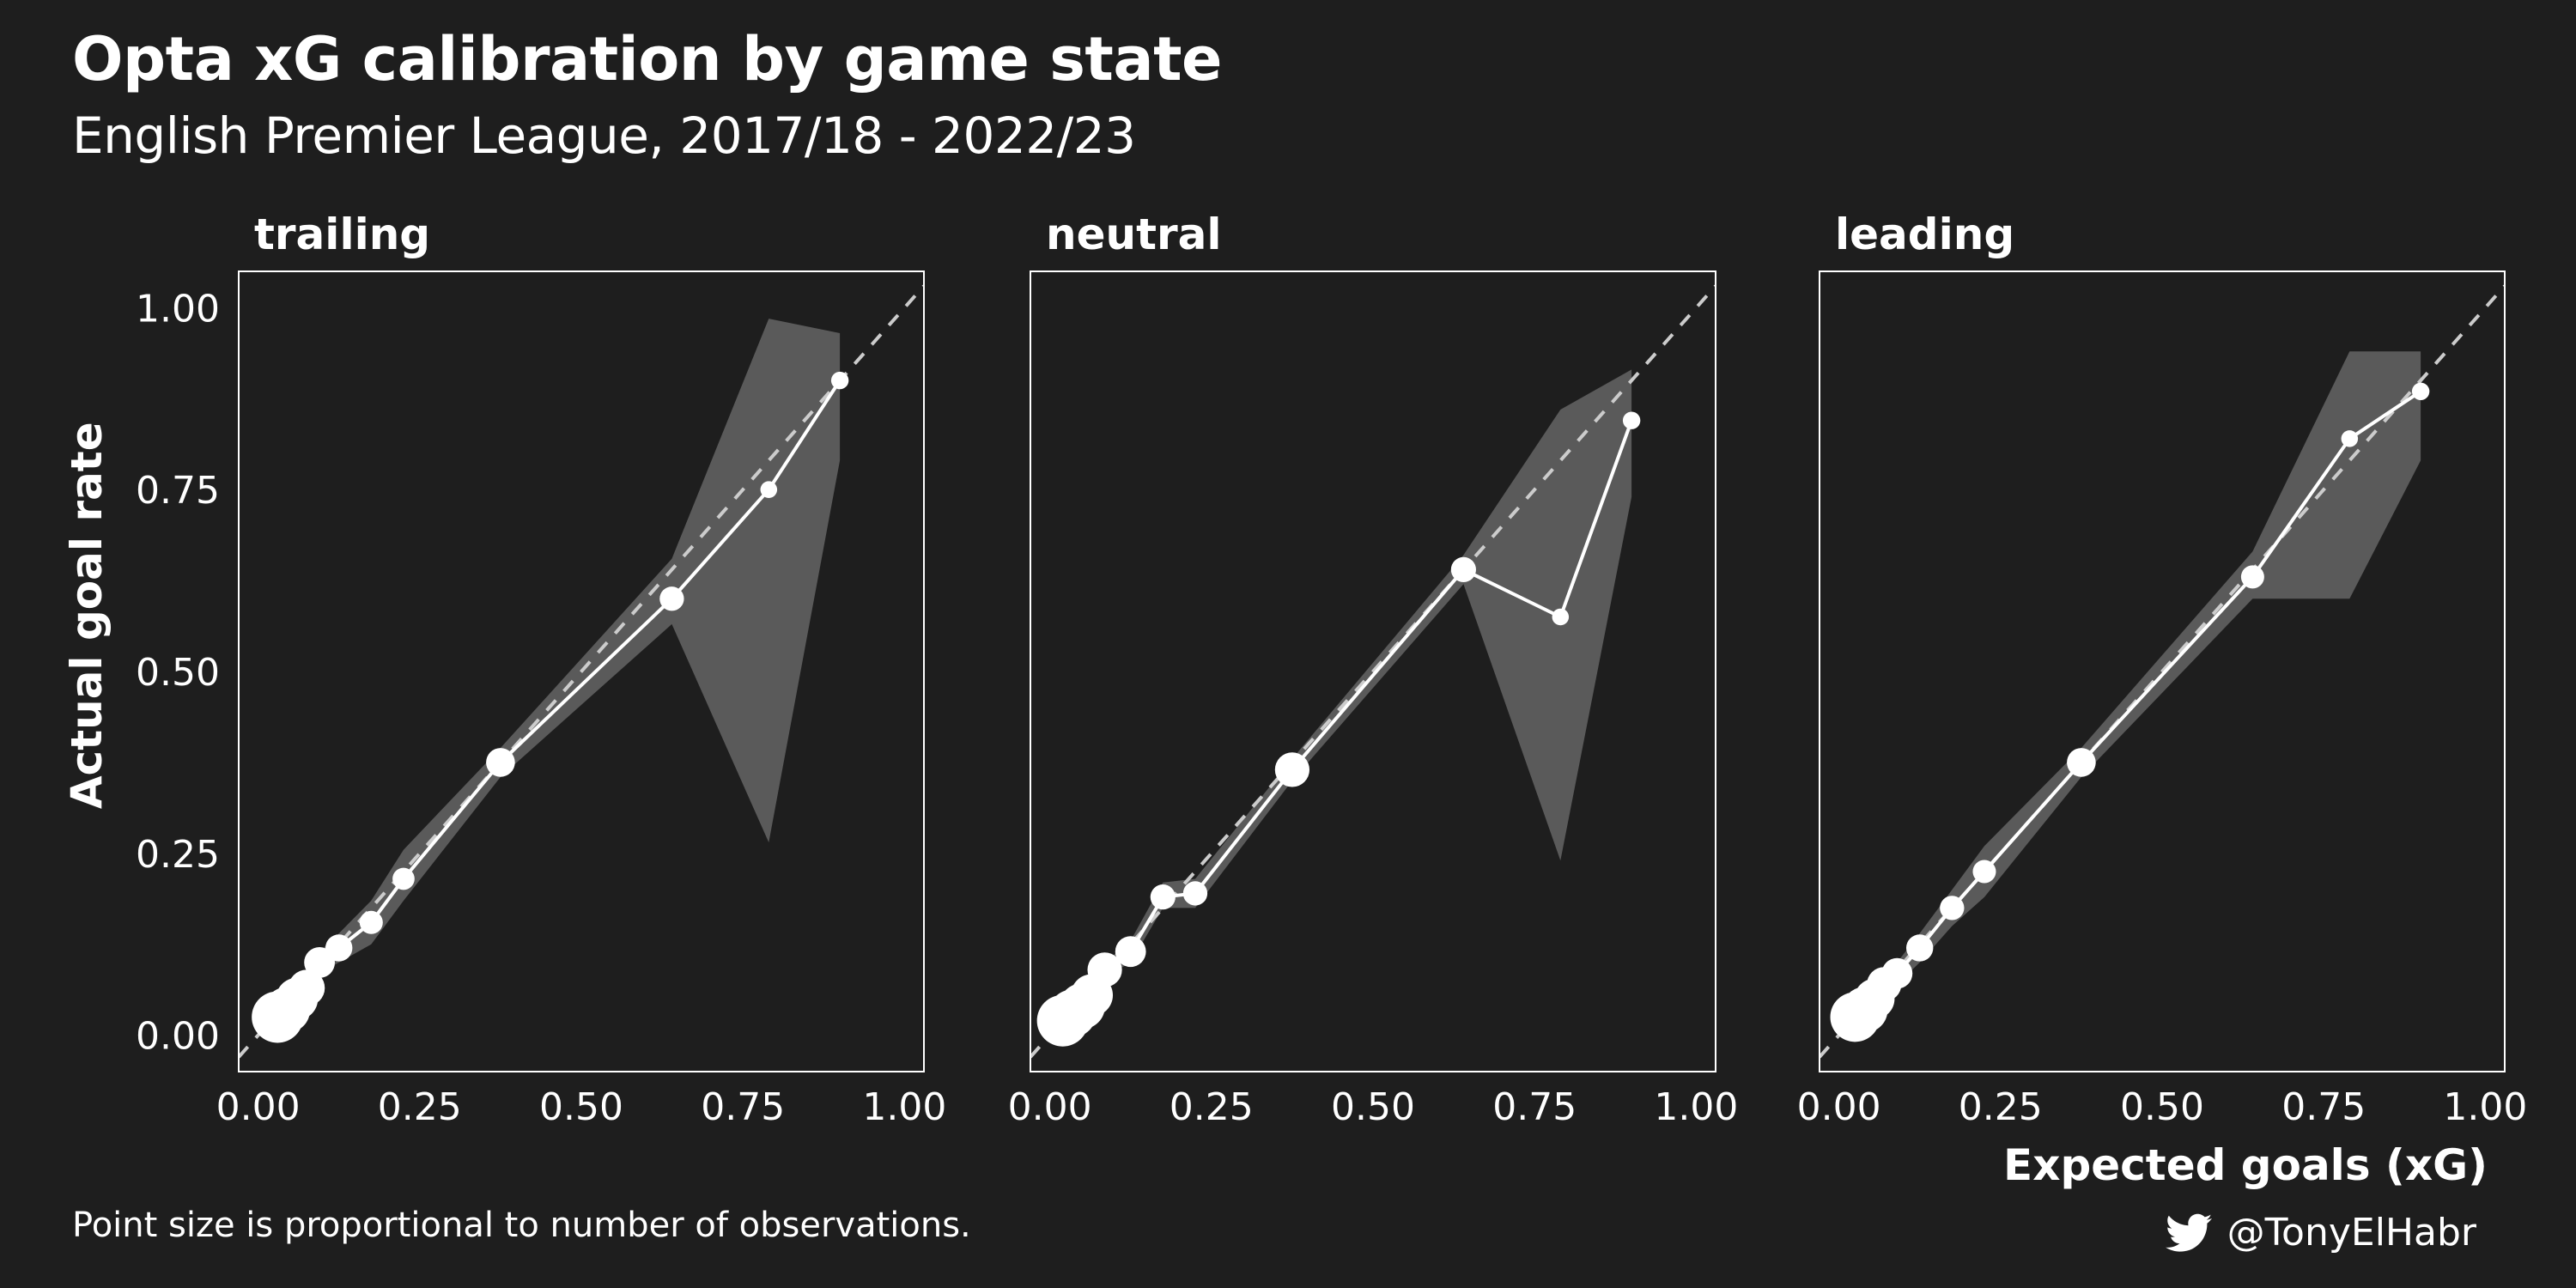  I want to click on facet-label-neutral: neutral, so click(1134, 234).